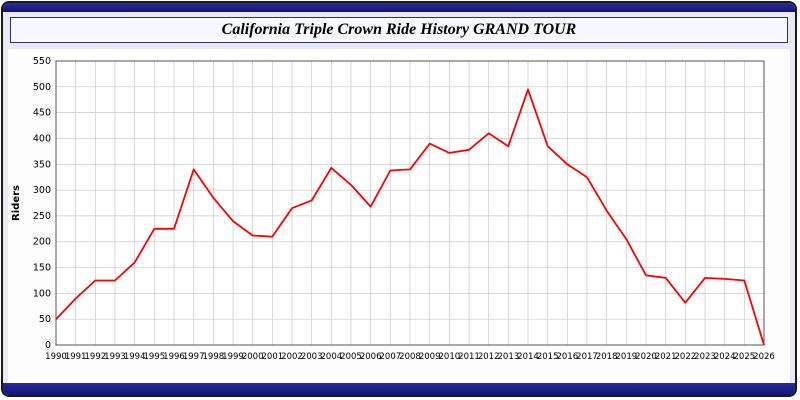  I want to click on x-tick-label: 1994, so click(135, 357).